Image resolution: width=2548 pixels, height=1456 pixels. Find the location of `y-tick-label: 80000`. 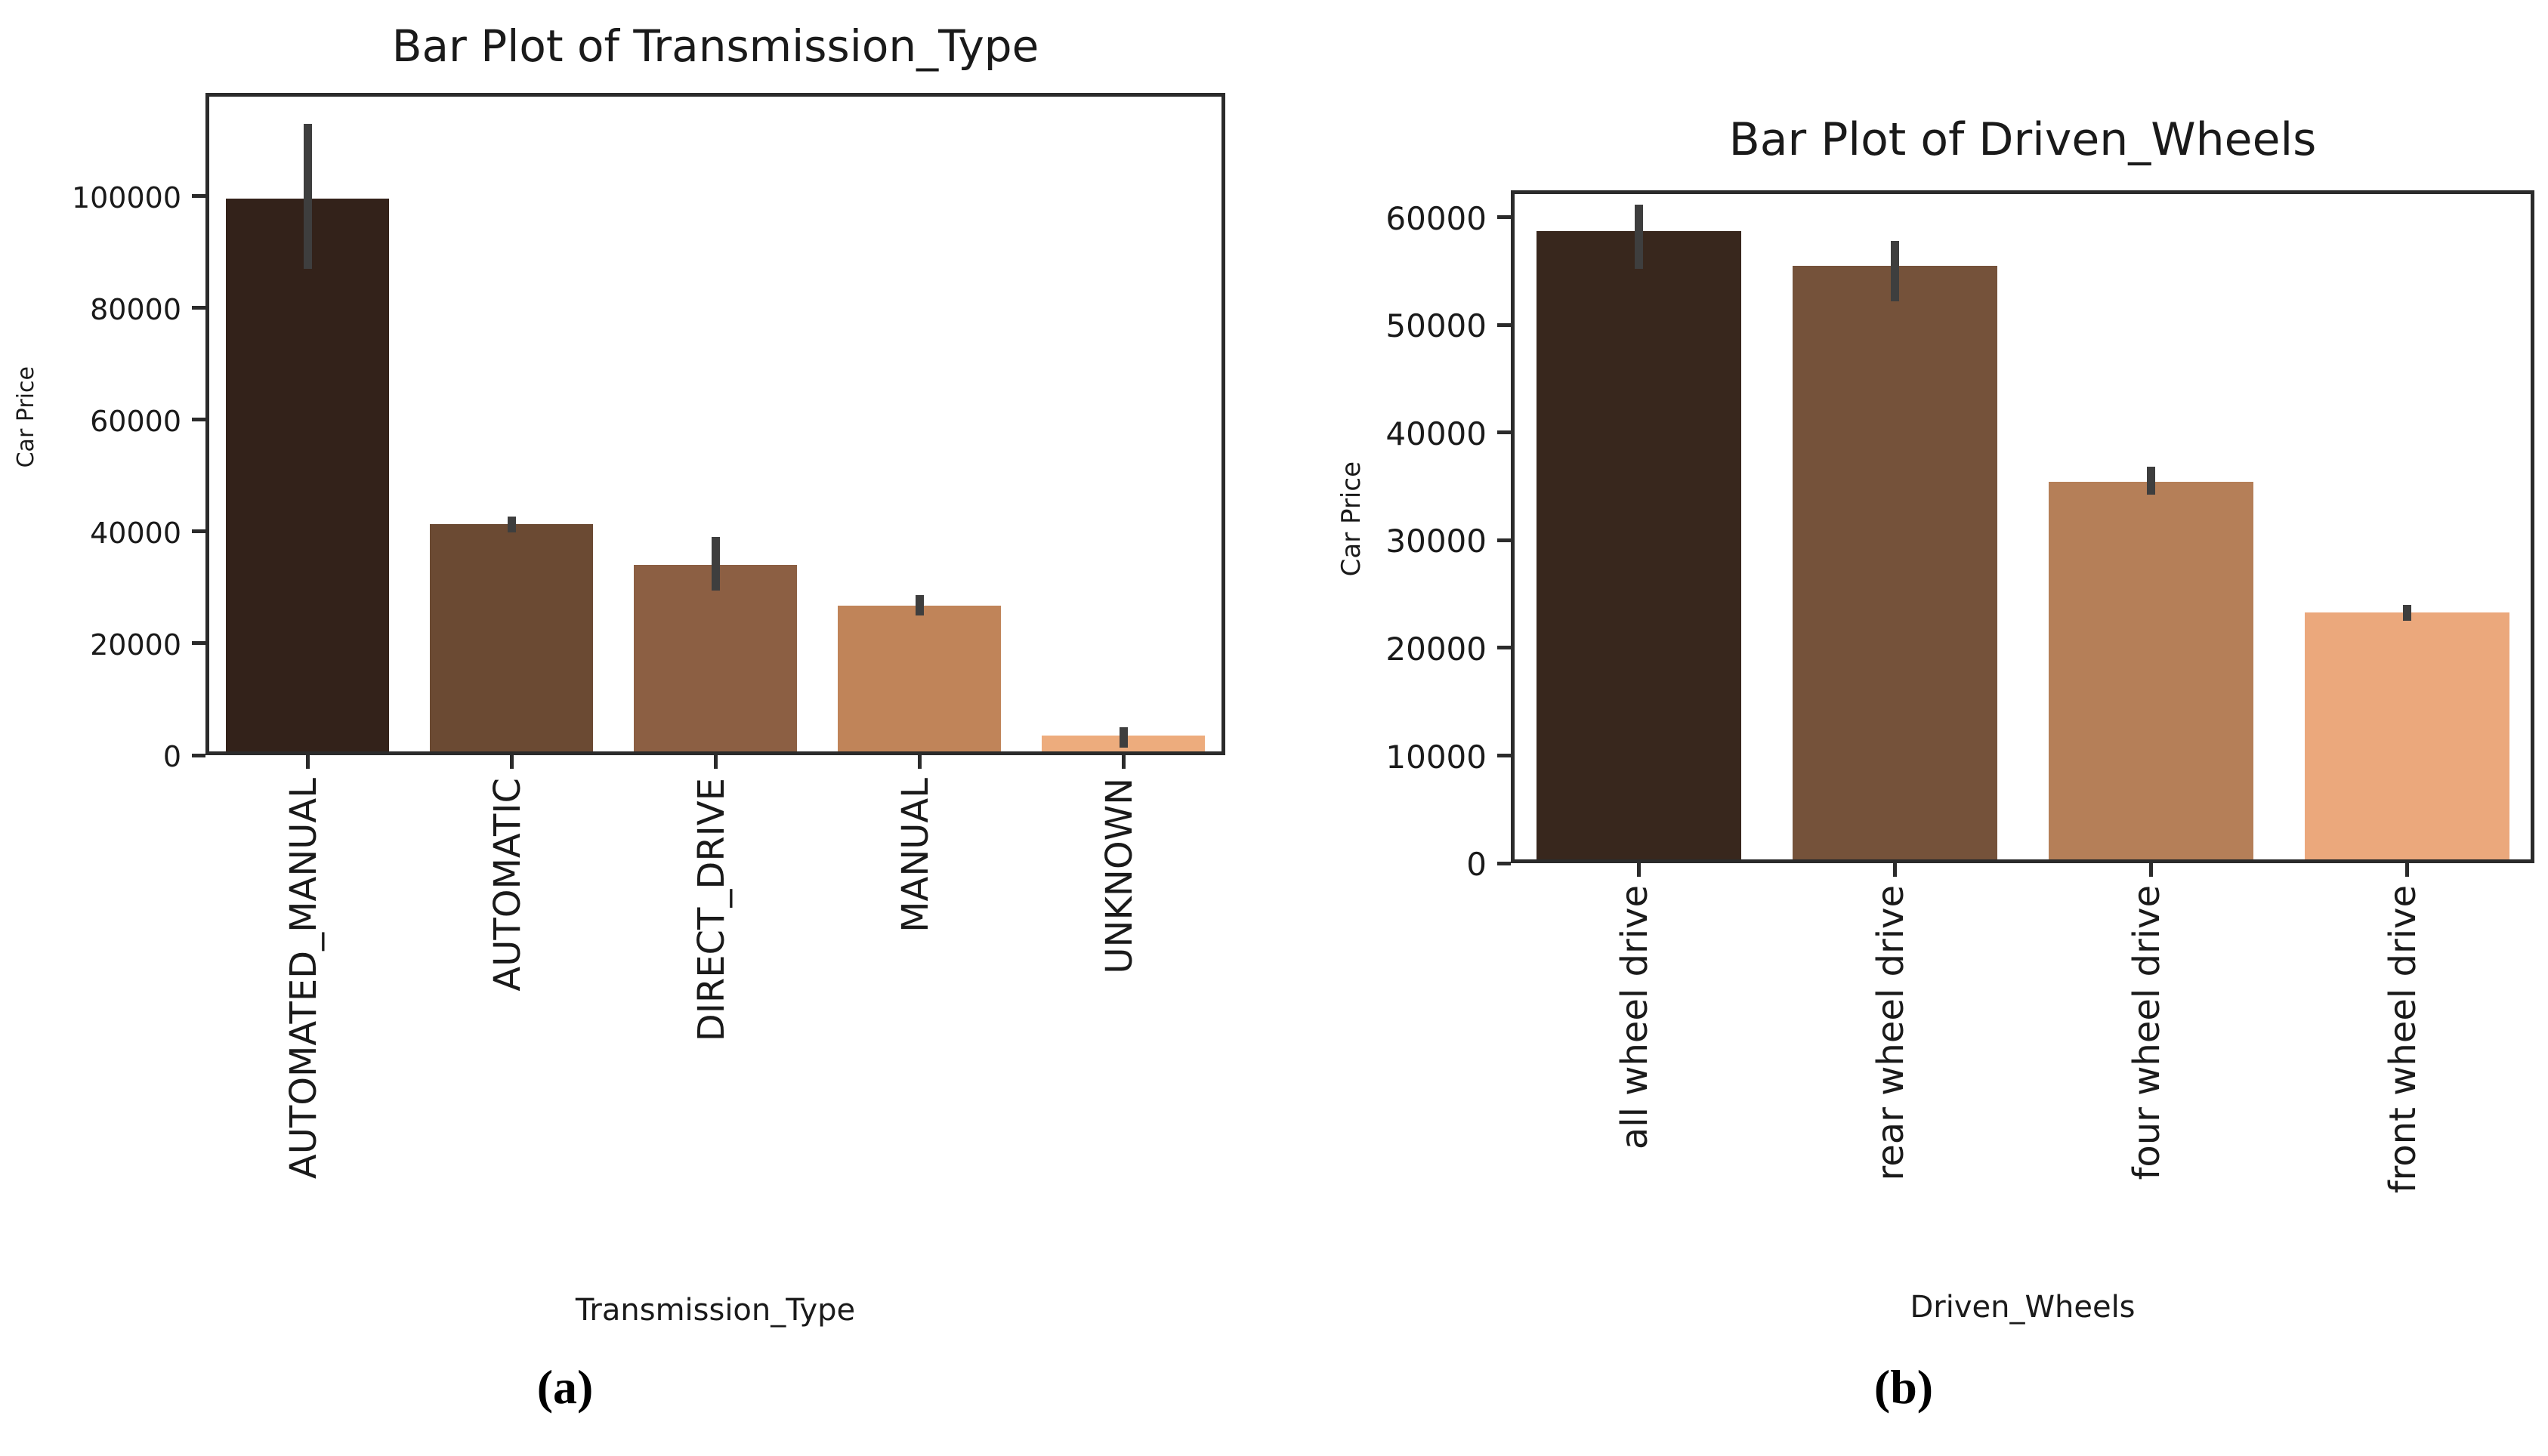

y-tick-label: 80000 is located at coordinates (135, 309).